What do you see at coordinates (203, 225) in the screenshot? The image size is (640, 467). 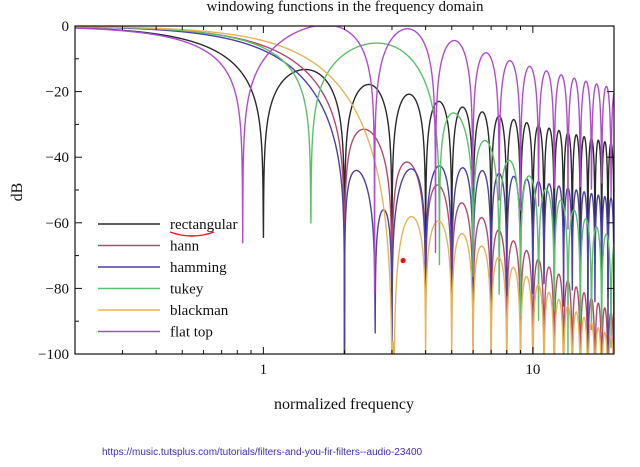 I see `legend-label-rectangular: rectangular` at bounding box center [203, 225].